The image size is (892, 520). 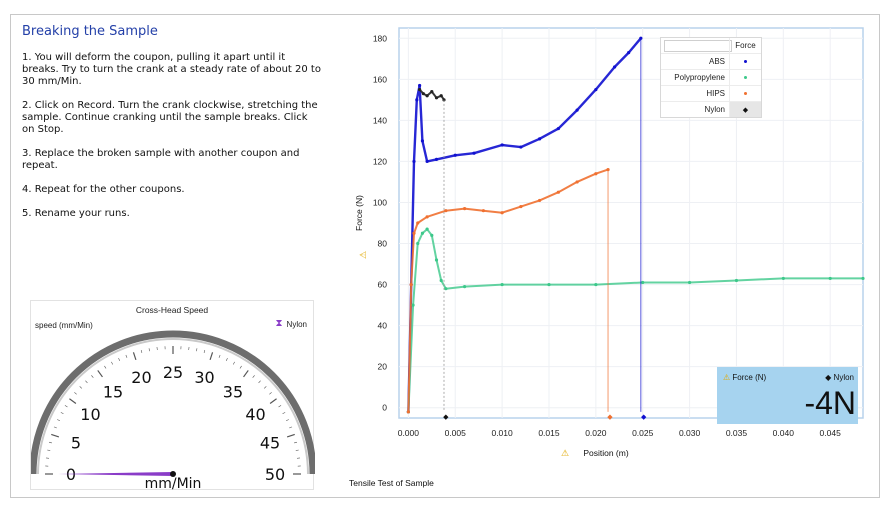 I want to click on y-tick-label: 160, so click(x=380, y=79).